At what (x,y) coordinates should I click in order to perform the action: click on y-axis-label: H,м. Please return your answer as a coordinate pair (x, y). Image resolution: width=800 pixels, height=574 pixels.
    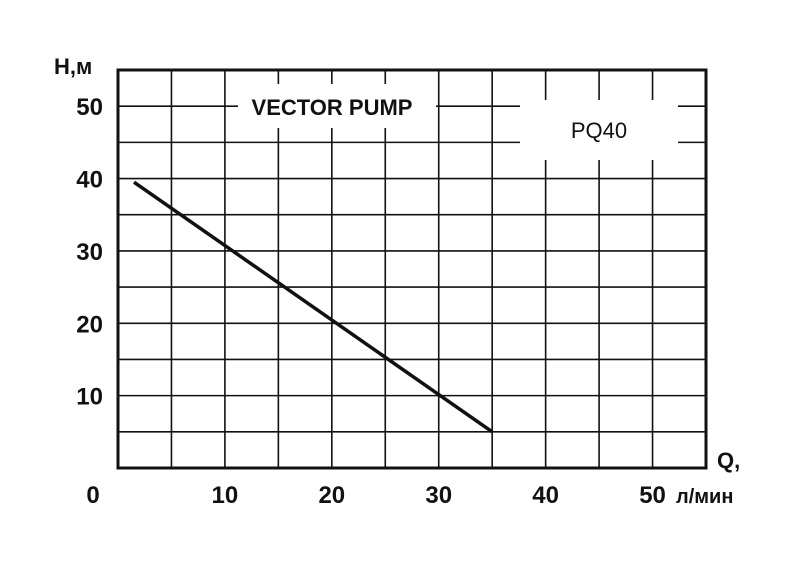
    Looking at the image, I should click on (73, 66).